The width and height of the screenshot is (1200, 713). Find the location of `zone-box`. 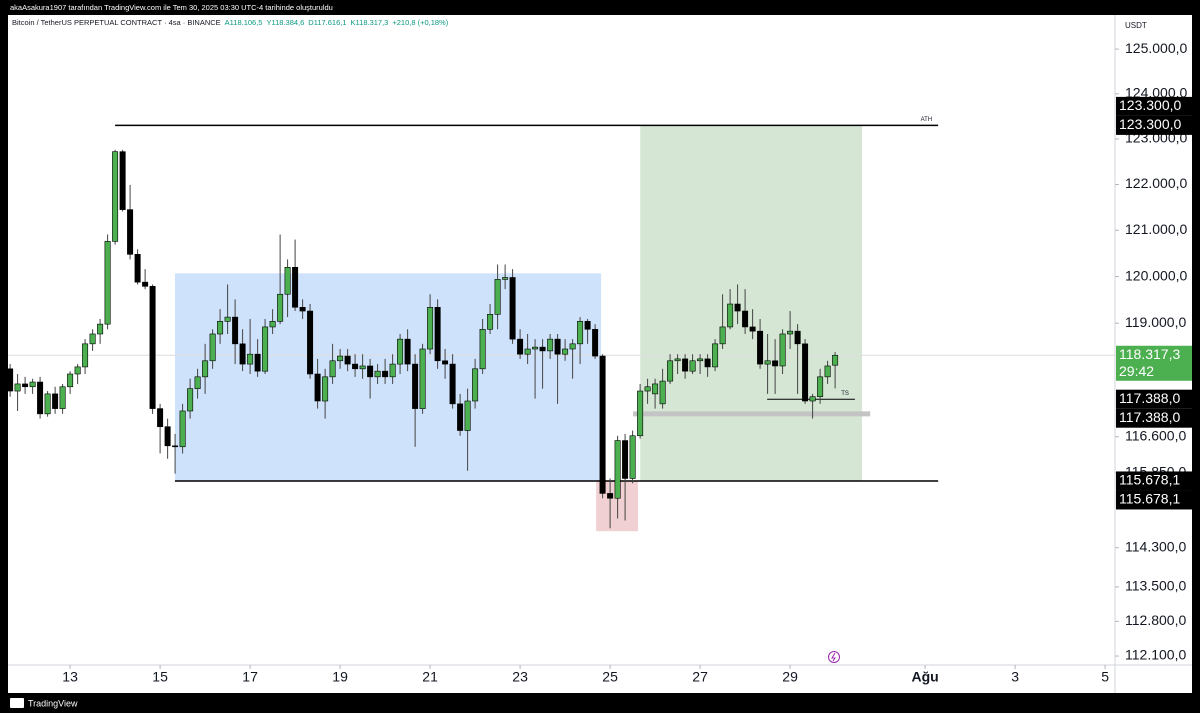

zone-box is located at coordinates (388, 377).